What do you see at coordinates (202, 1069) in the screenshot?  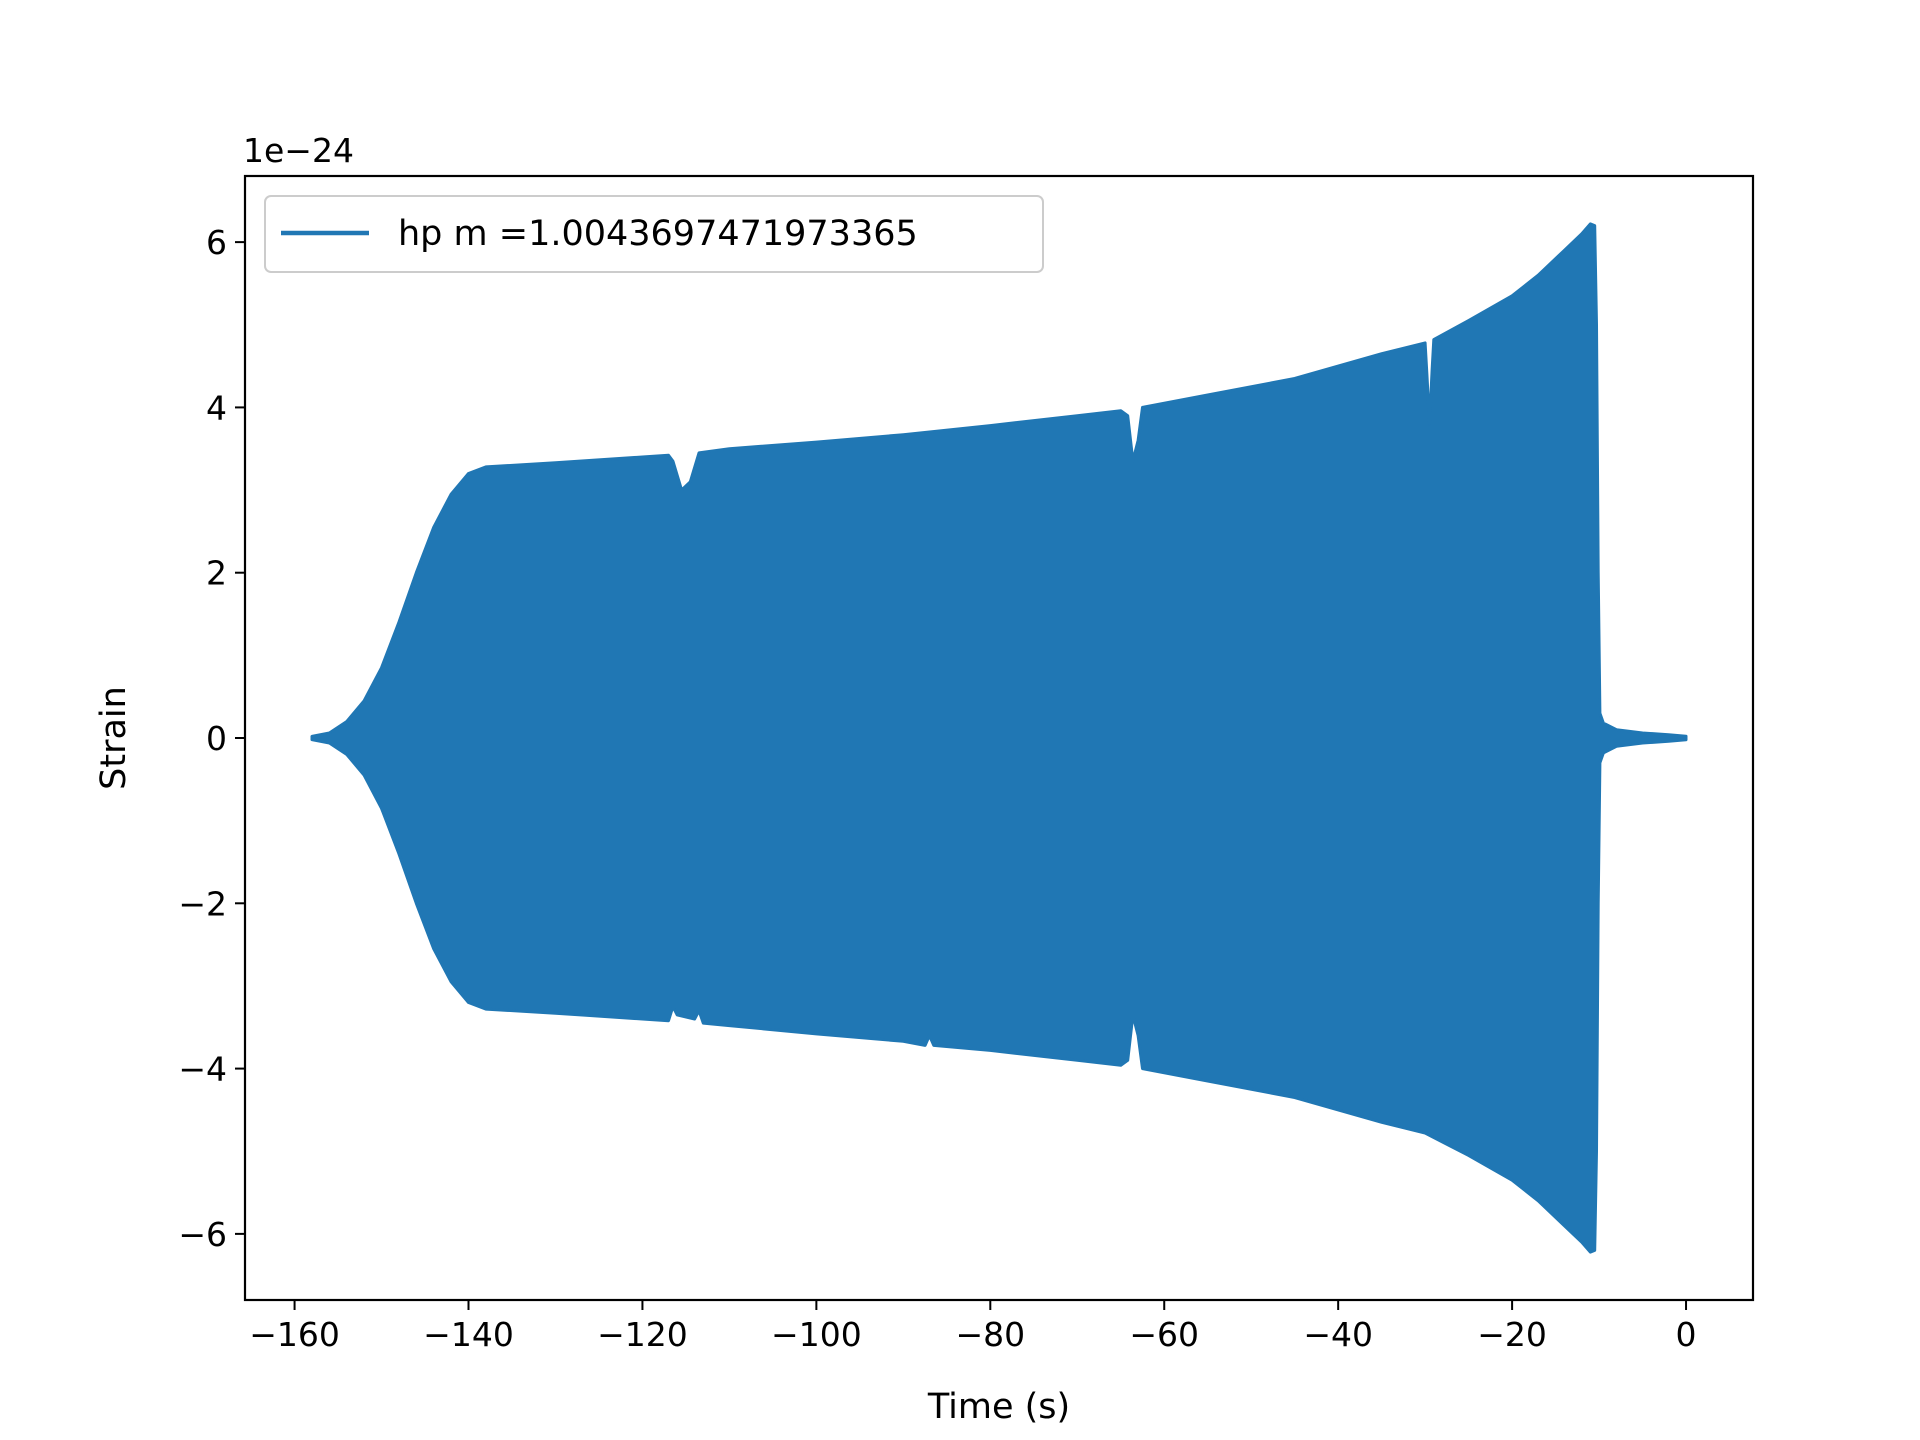 I see `y-tick-label: −4` at bounding box center [202, 1069].